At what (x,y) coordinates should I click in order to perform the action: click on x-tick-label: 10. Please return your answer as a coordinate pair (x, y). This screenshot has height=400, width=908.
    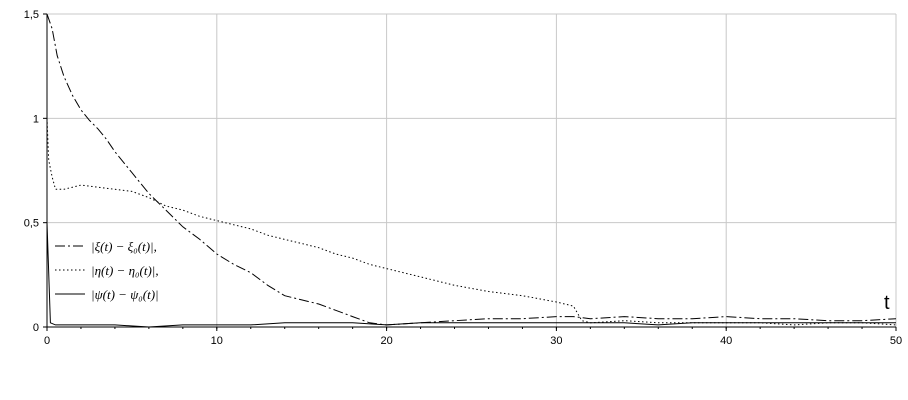
    Looking at the image, I should click on (217, 341).